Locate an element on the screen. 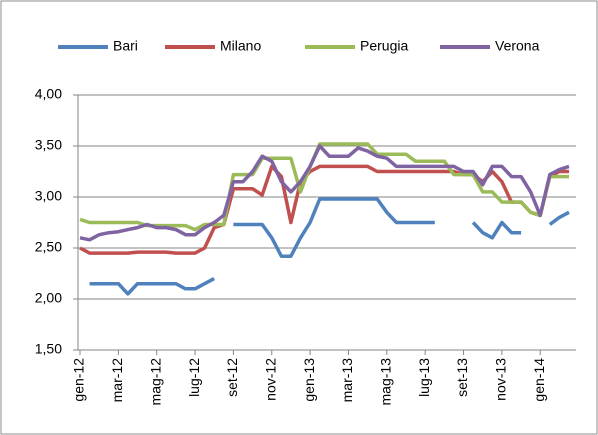 The width and height of the screenshot is (598, 435). x-tick-label: set-13 is located at coordinates (462, 377).